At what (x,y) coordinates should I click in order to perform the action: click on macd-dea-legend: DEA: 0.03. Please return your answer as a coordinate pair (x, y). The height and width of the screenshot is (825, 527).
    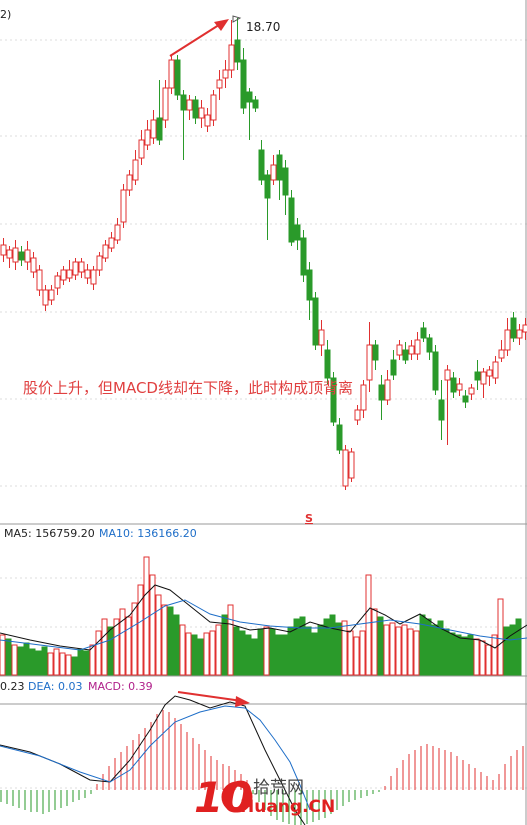
    Looking at the image, I should click on (55, 686).